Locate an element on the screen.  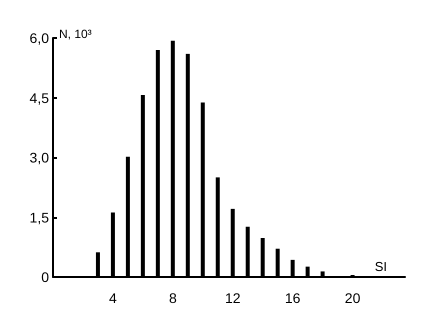
x-tick-label: 20 is located at coordinates (352, 298).